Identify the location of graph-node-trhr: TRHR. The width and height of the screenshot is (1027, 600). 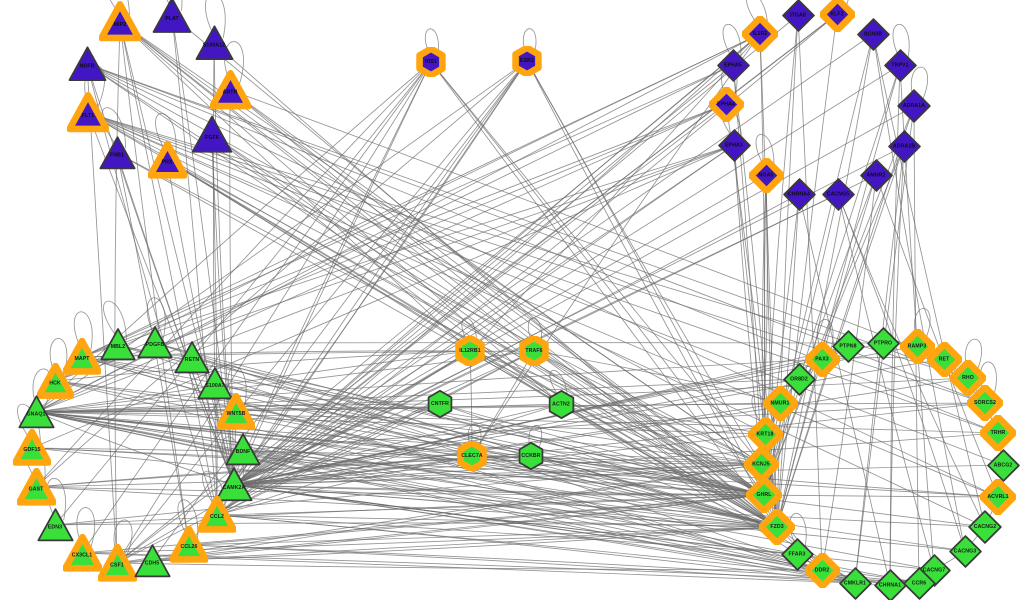
(998, 433).